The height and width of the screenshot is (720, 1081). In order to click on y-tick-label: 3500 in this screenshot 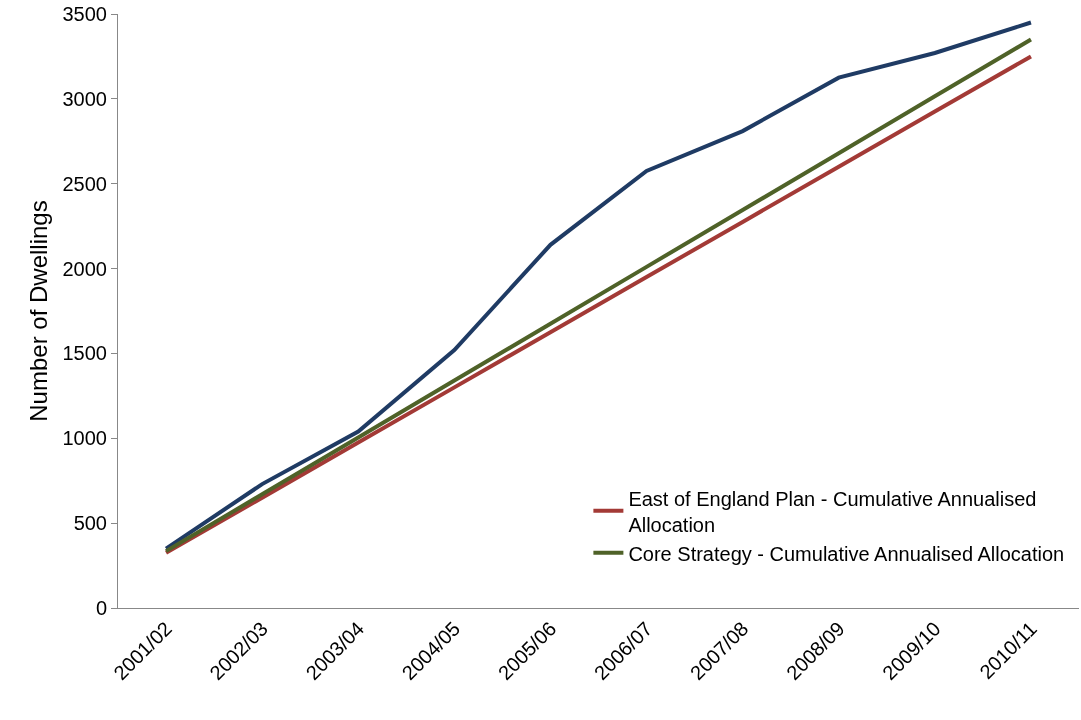, I will do `click(84, 14)`.